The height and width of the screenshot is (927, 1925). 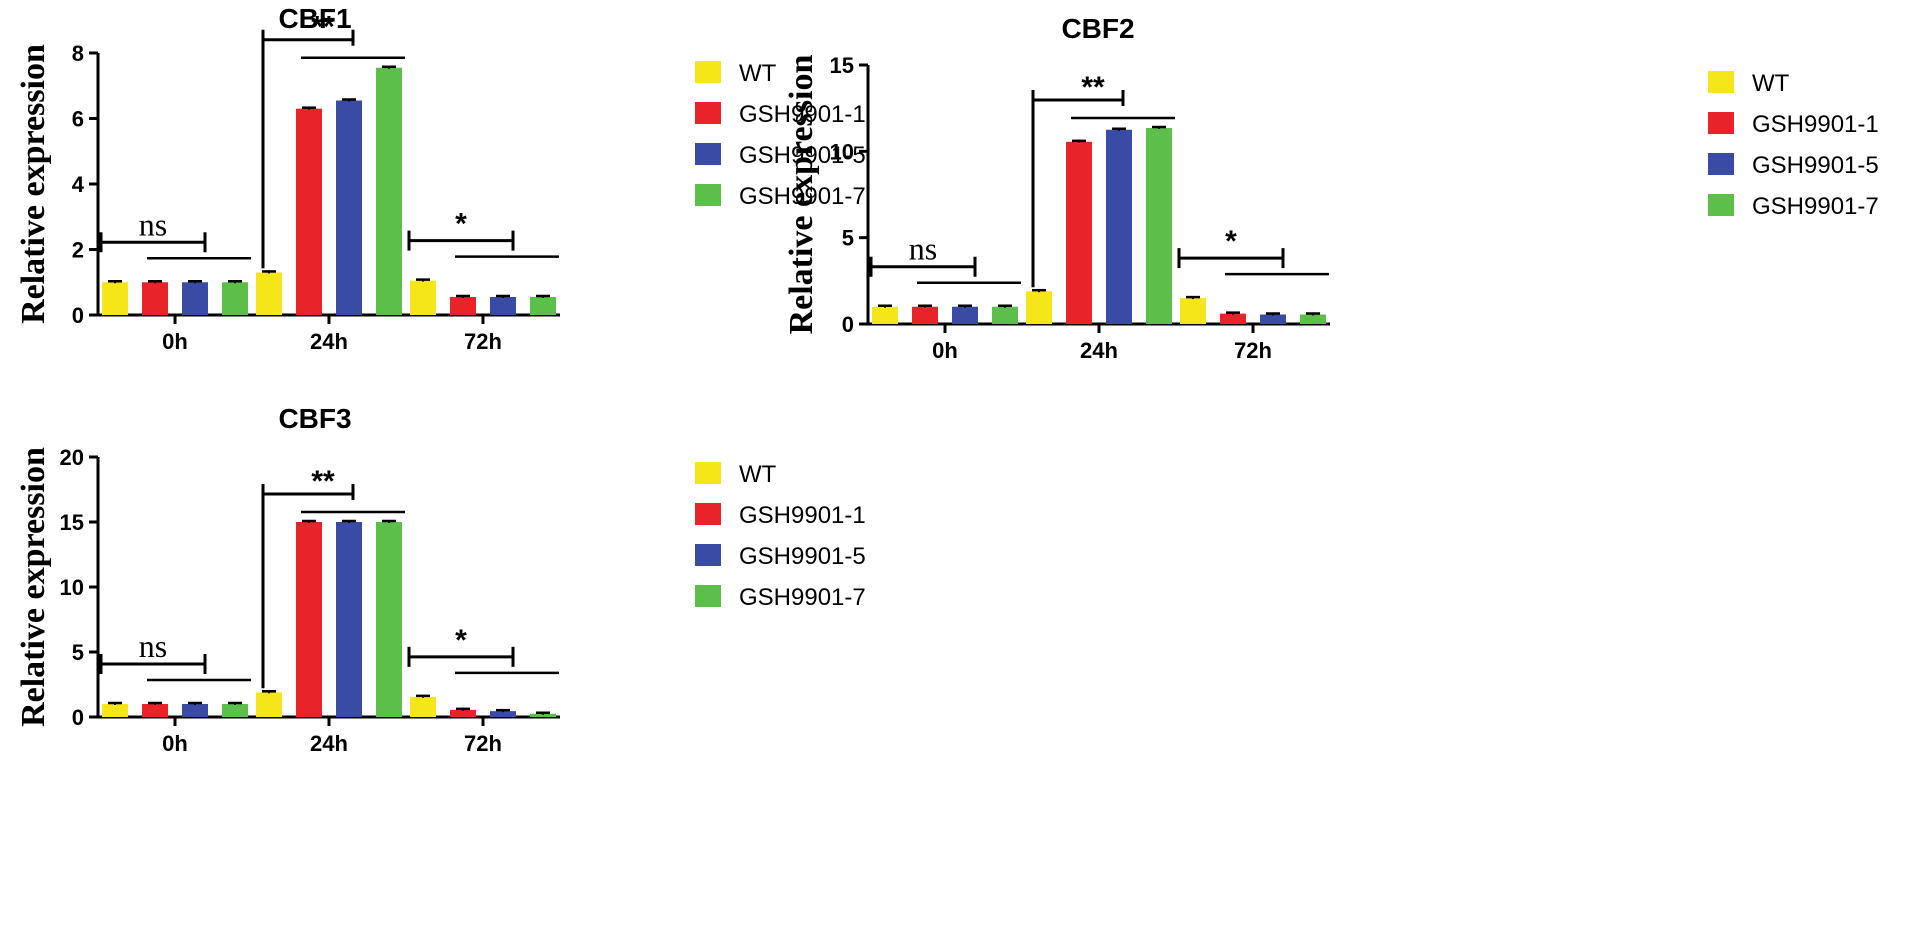 I want to click on y-tick-label: 2, so click(x=78, y=250).